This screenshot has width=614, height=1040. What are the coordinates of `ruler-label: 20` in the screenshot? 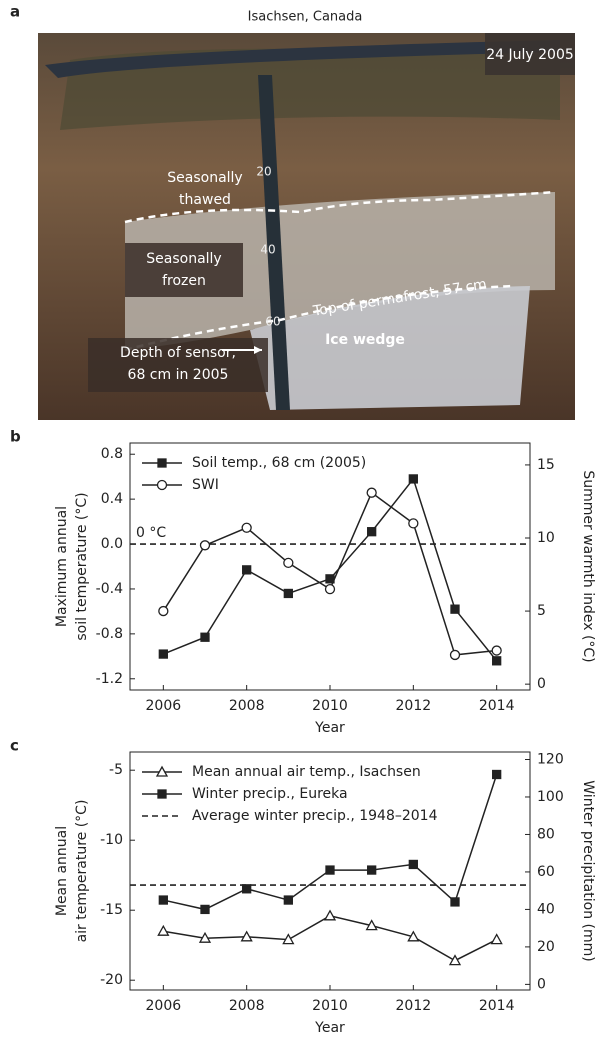 It's located at (263, 172).